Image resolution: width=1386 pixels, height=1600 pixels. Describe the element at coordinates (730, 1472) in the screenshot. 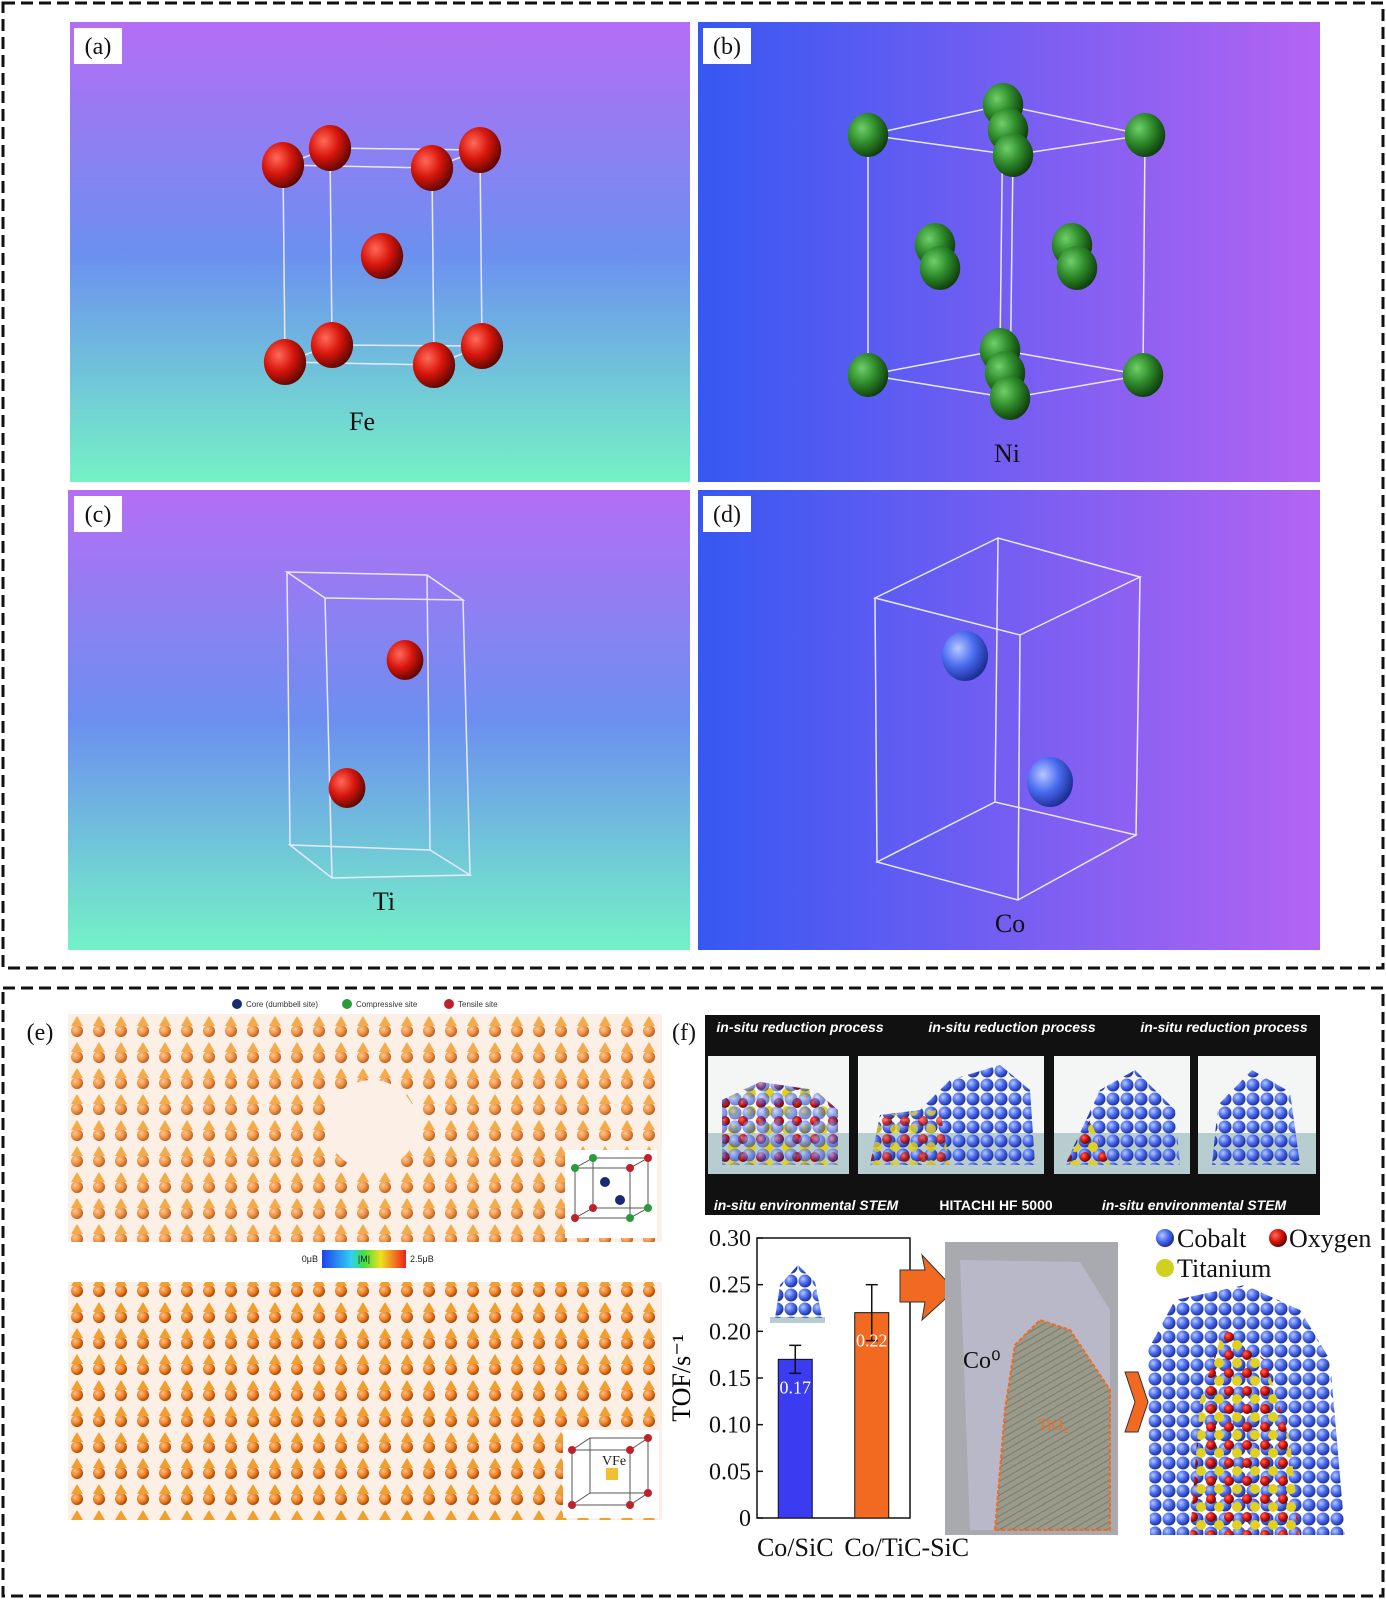

I see `y-tick-label: 0.05` at that location.